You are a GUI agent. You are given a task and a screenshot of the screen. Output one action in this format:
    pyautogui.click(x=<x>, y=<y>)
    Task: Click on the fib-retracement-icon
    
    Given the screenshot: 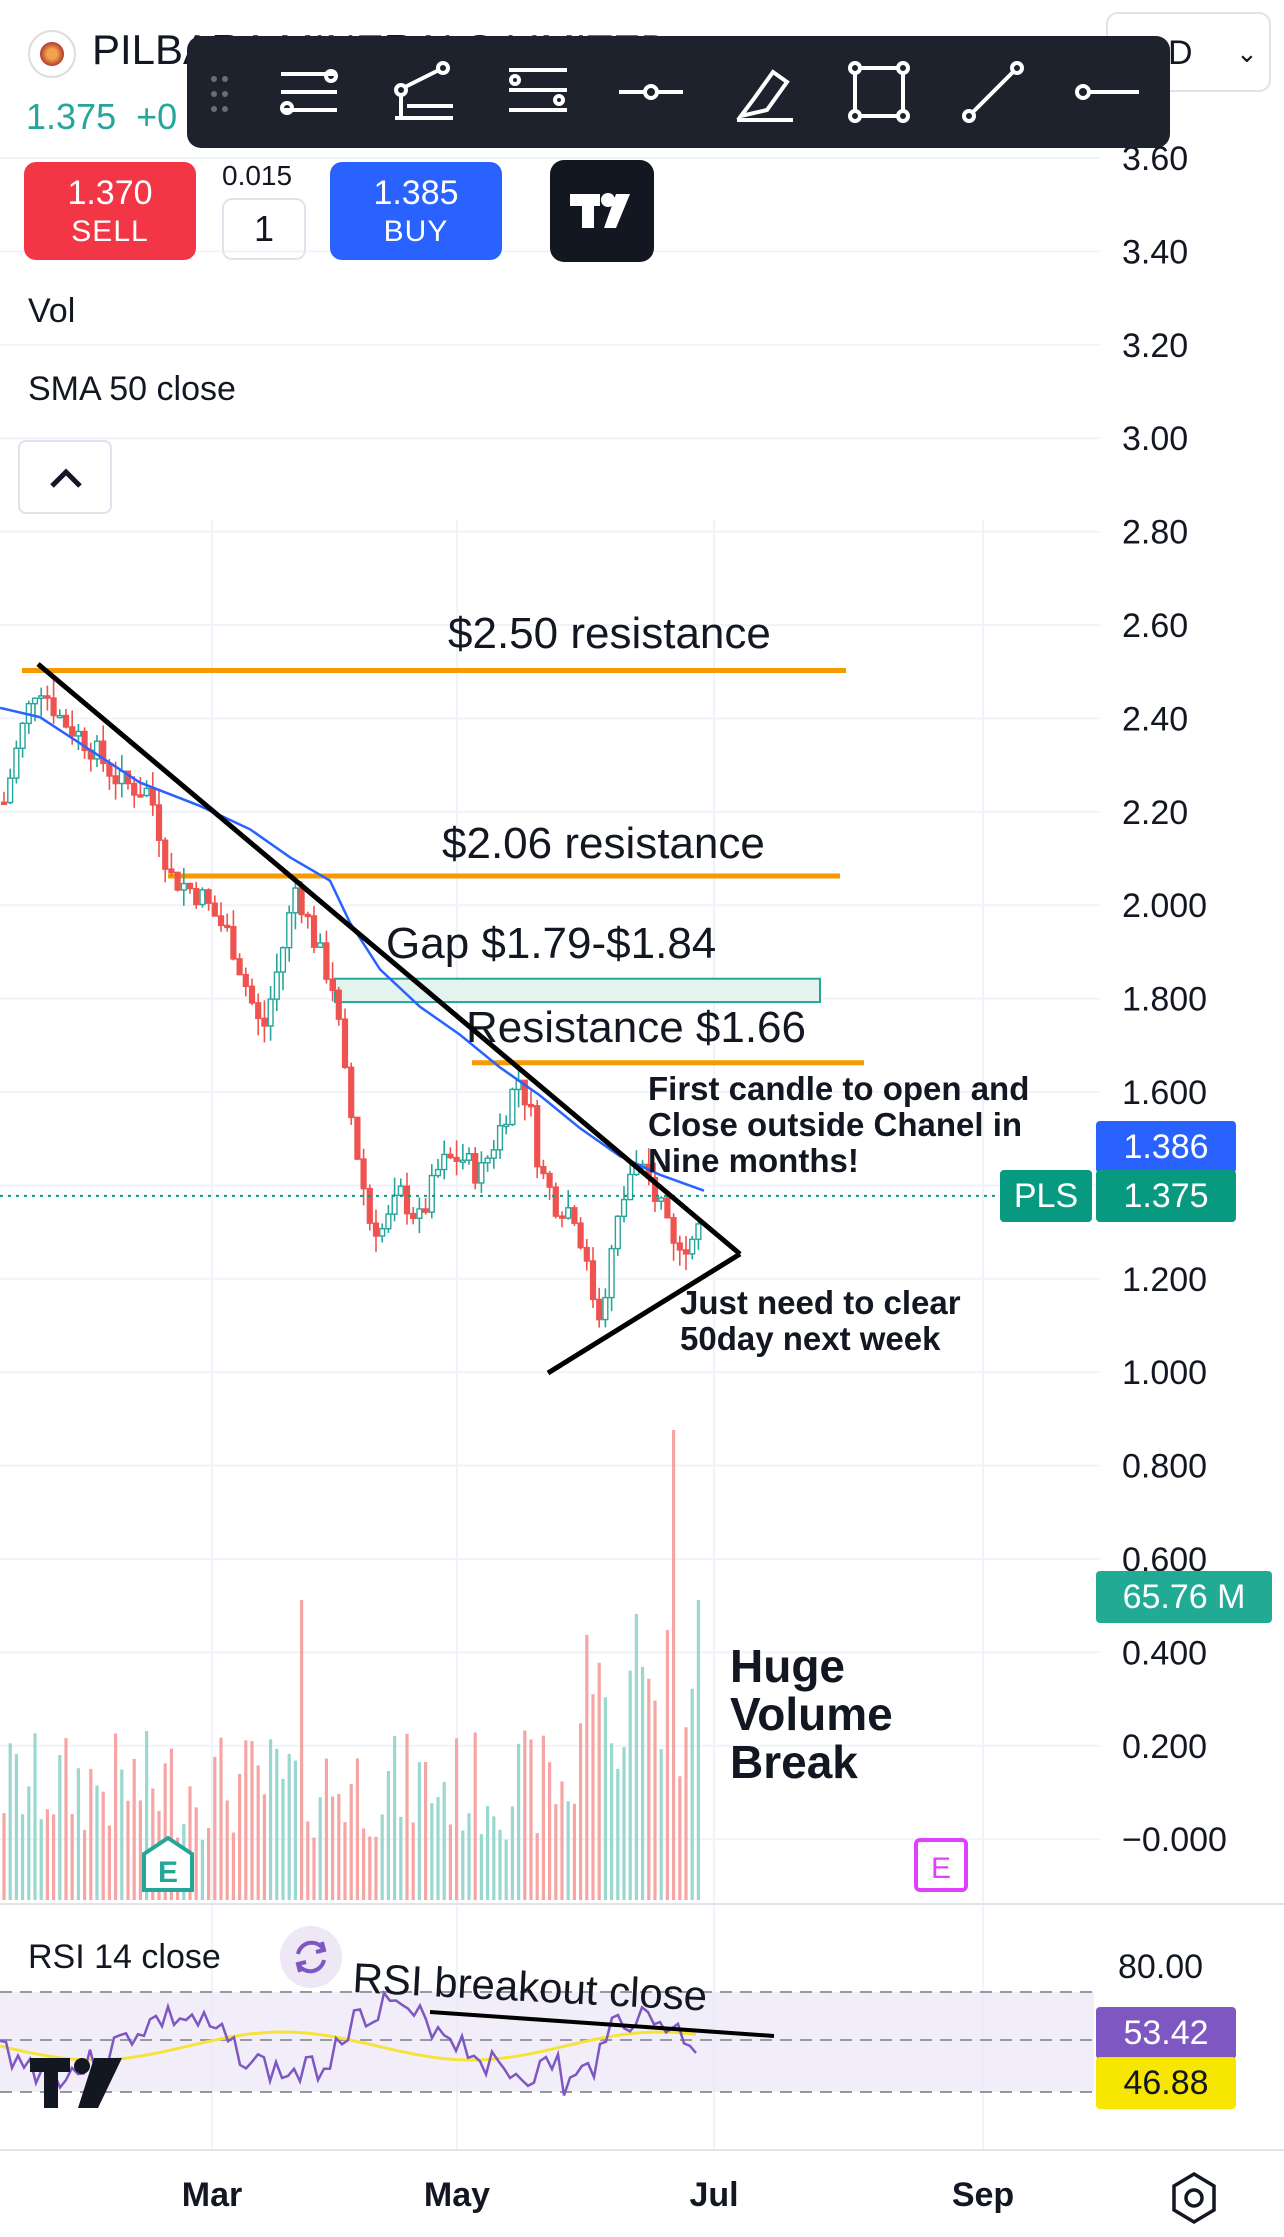 What is the action you would take?
    pyautogui.click(x=423, y=92)
    